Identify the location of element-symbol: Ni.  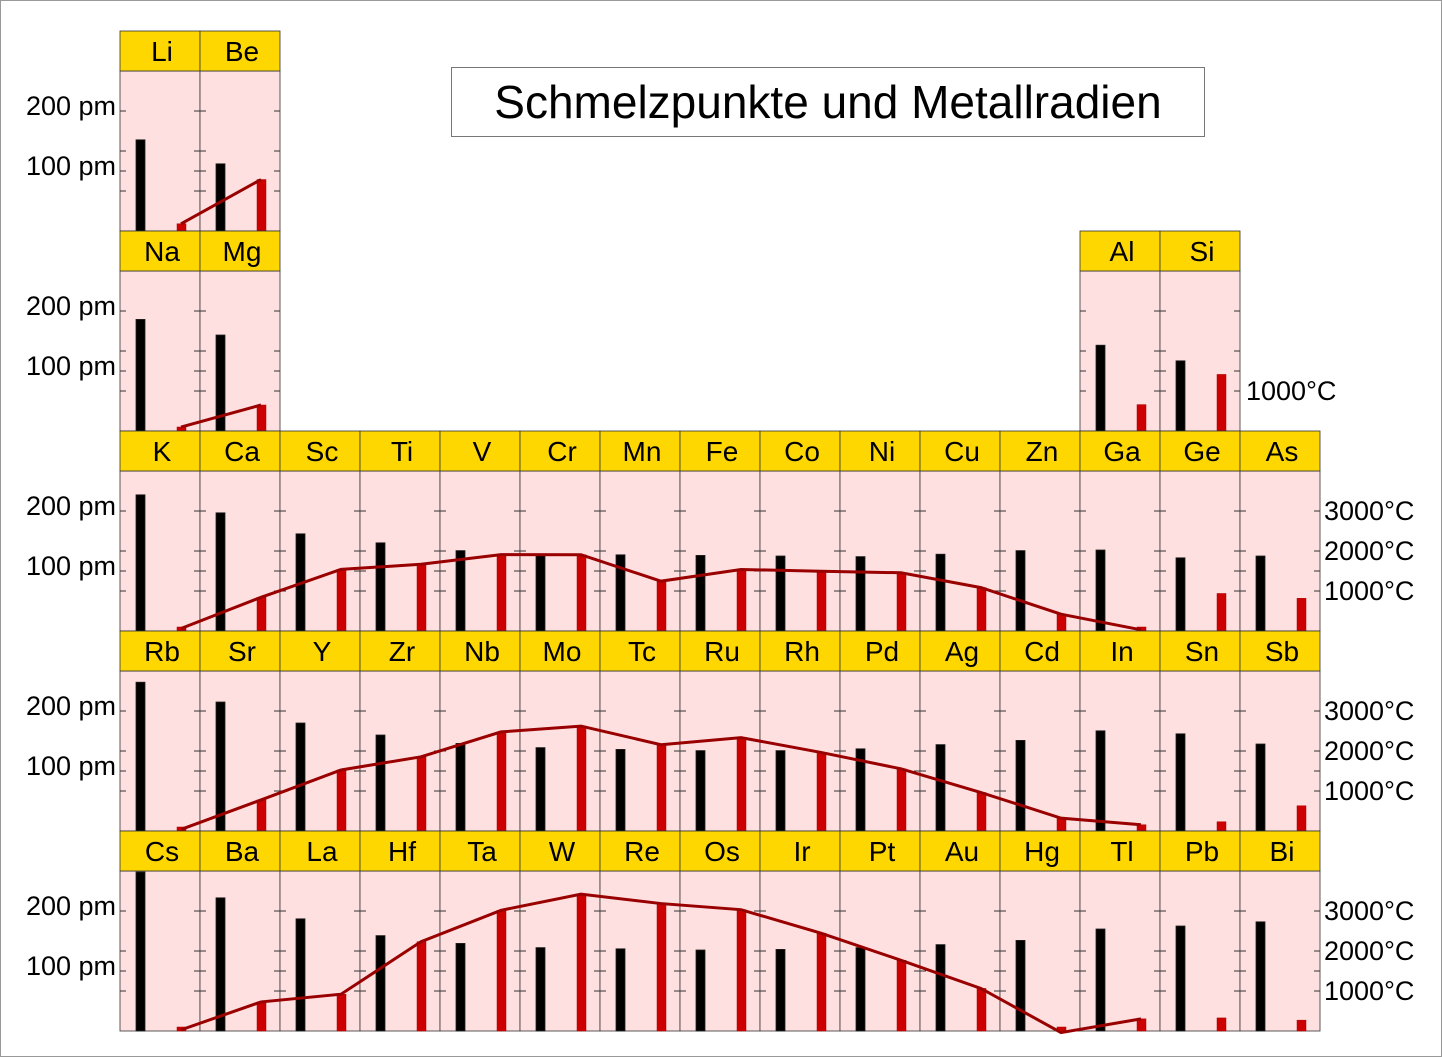
(882, 451).